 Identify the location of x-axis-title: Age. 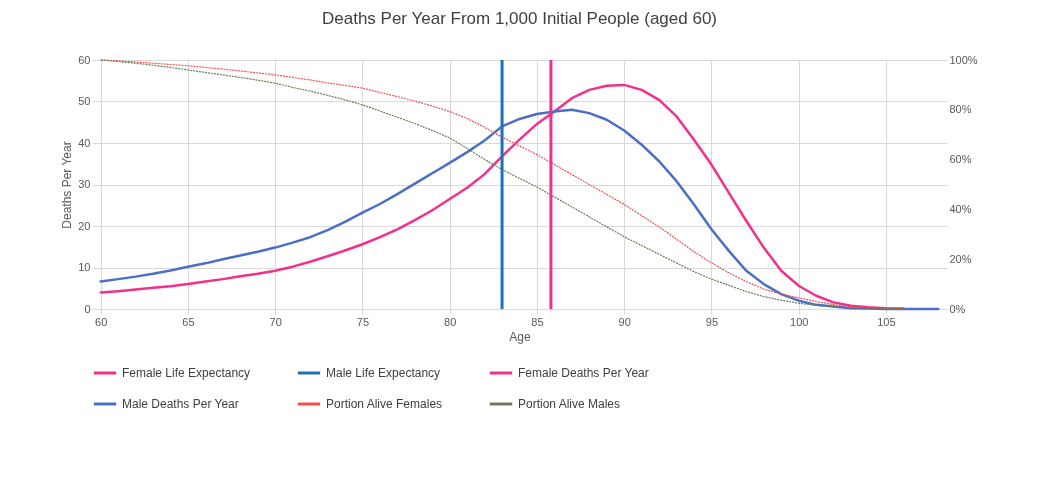
(520, 336).